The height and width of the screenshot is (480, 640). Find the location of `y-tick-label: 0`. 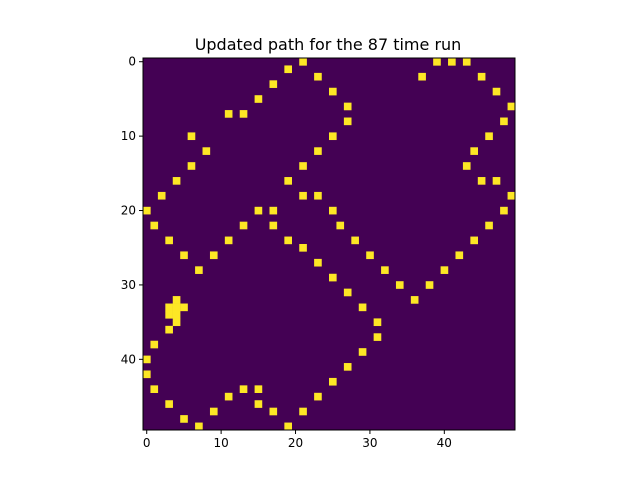

y-tick-label: 0 is located at coordinates (132, 62).